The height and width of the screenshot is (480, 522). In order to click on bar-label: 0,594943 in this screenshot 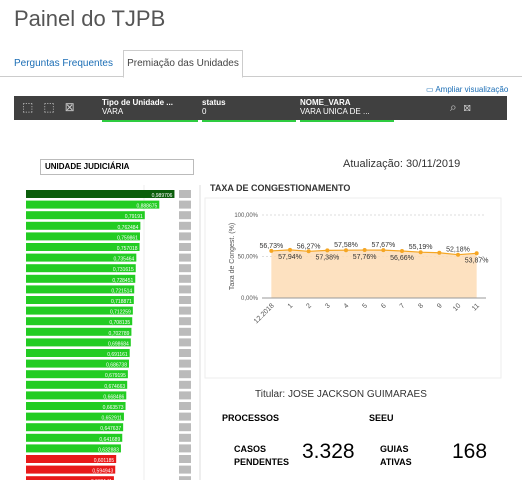, I will do `click(102, 472)`.